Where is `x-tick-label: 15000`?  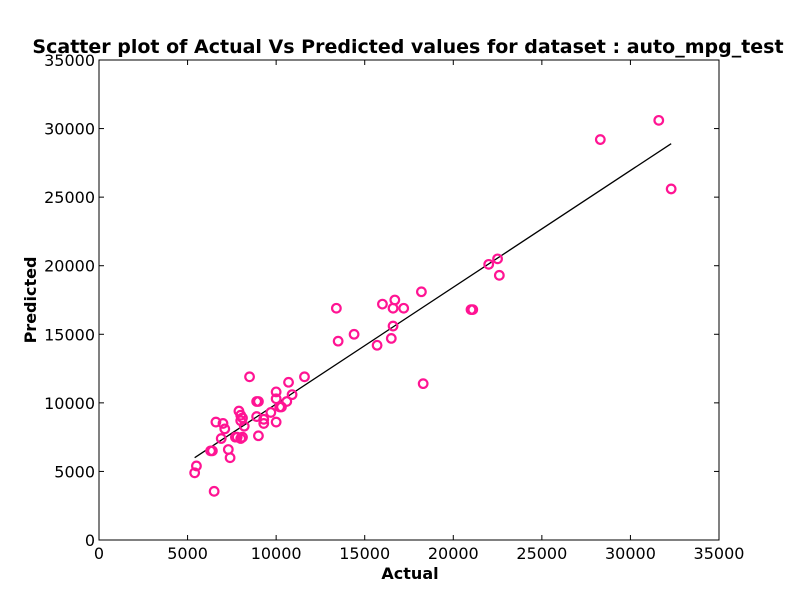
x-tick-label: 15000 is located at coordinates (364, 553).